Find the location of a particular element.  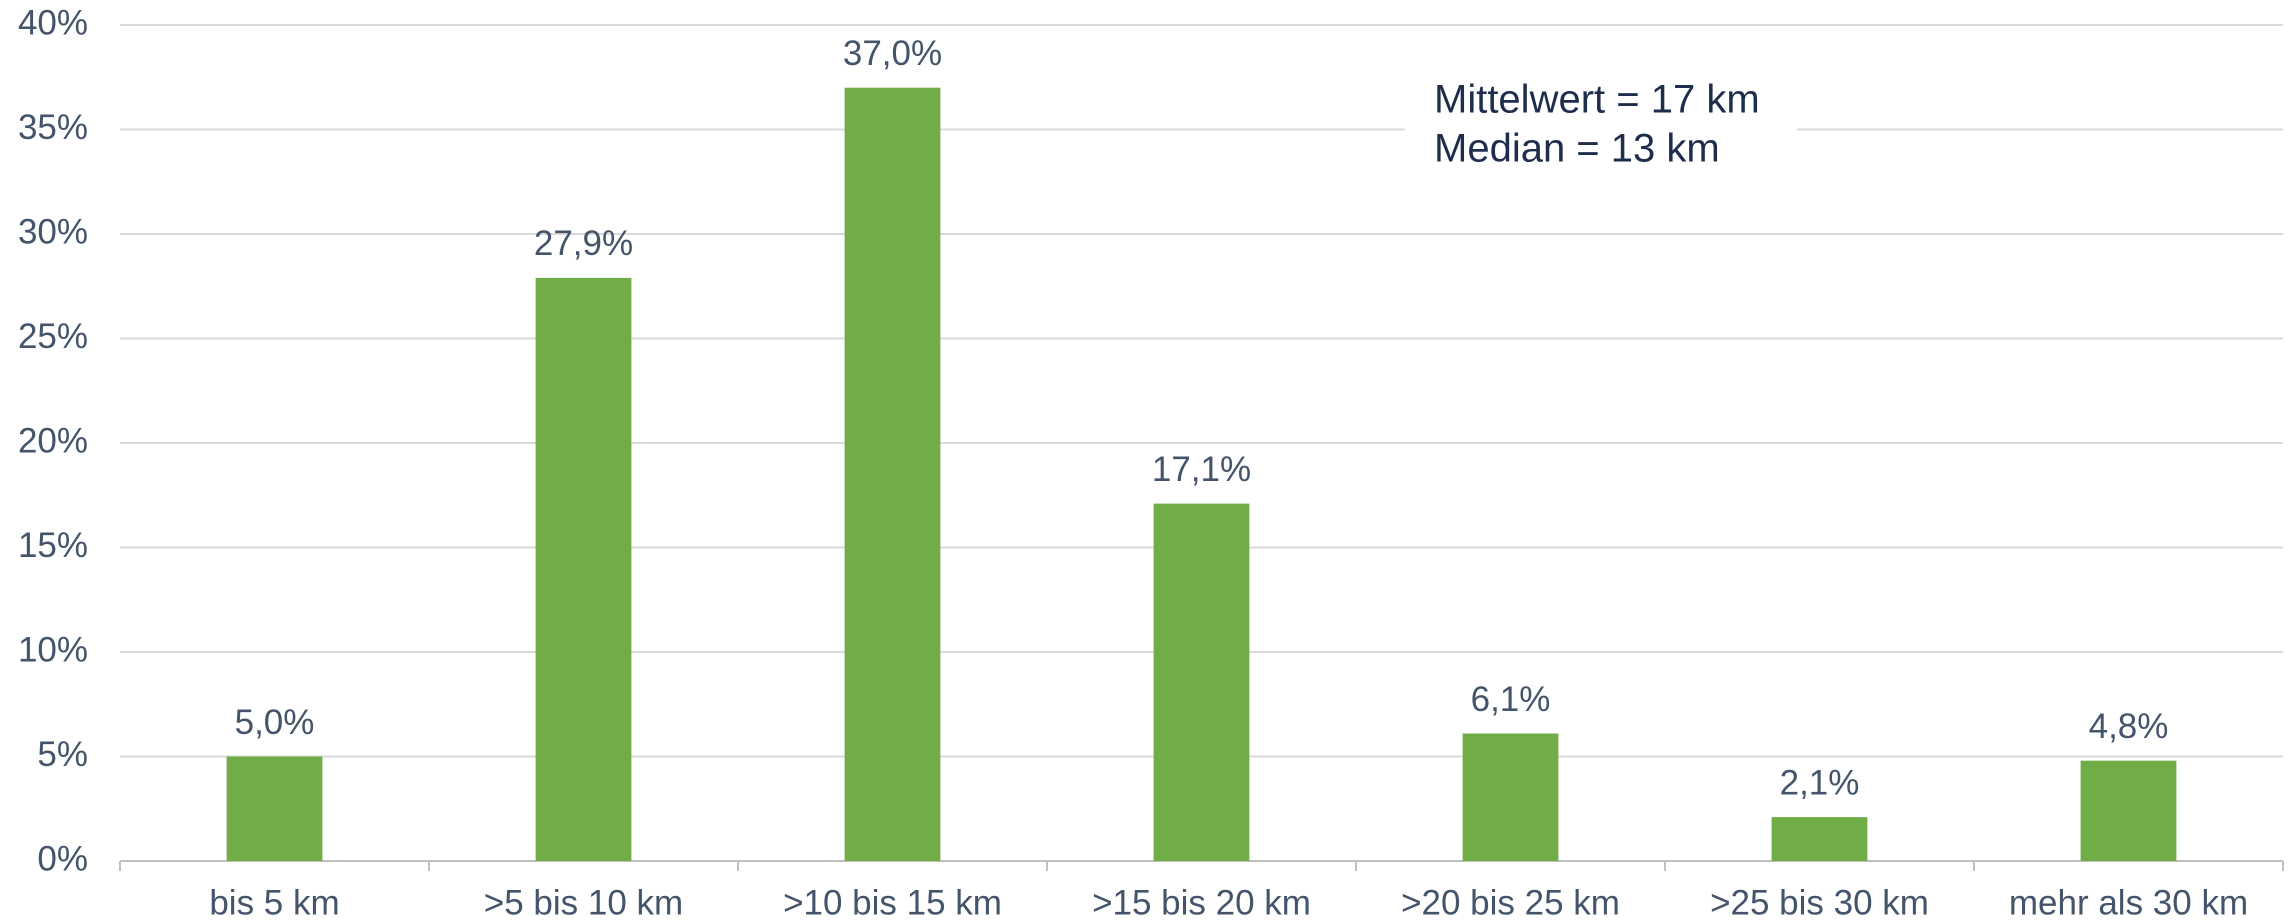

data-label: 5,0% is located at coordinates (275, 722).